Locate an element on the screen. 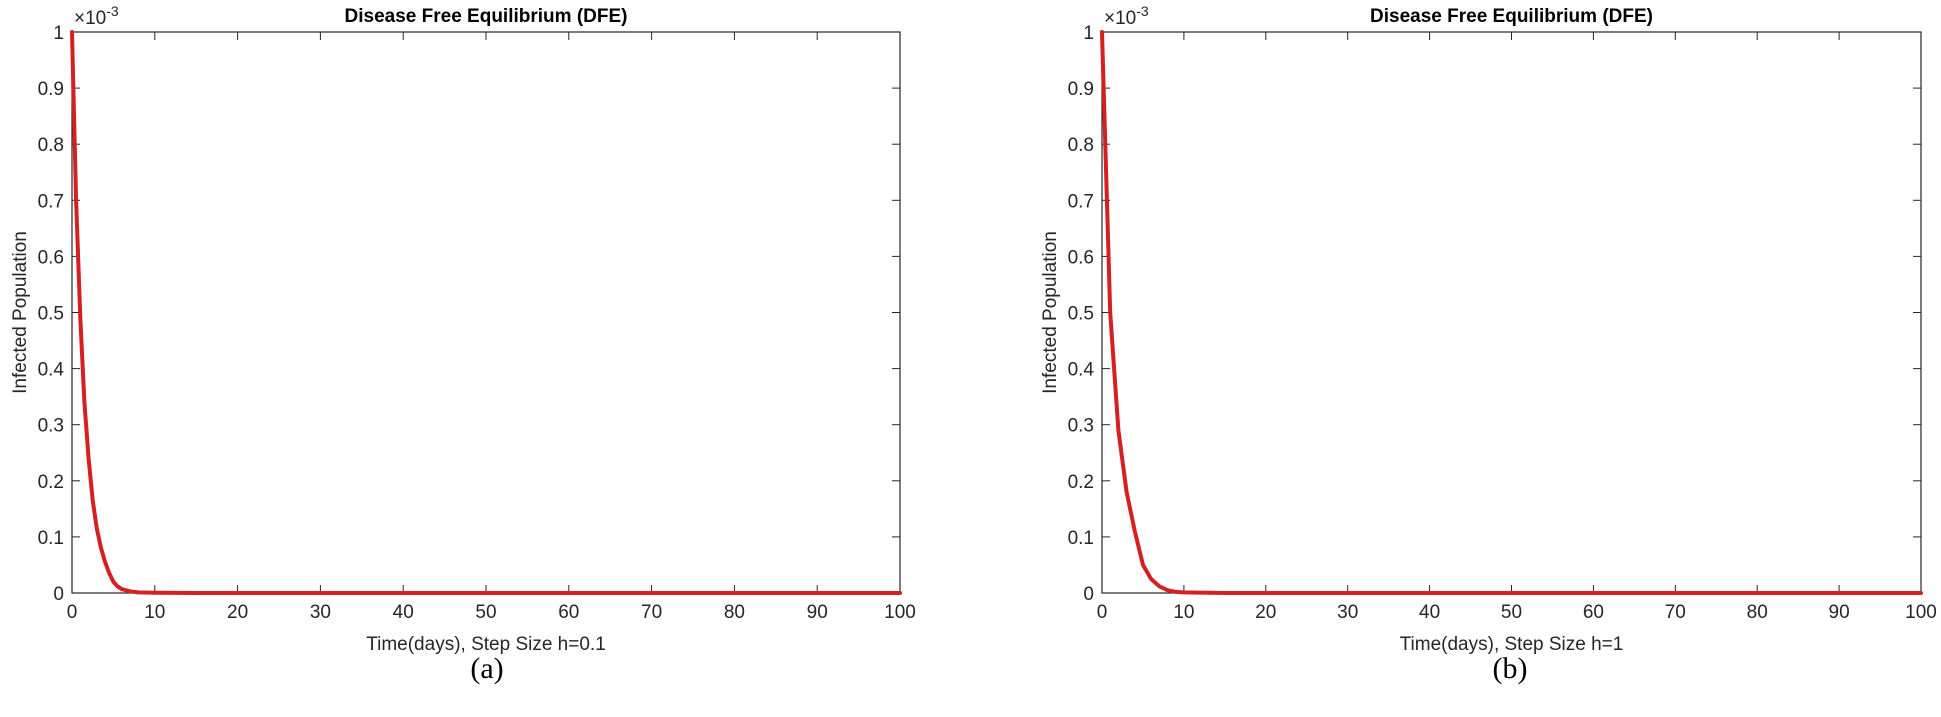 The image size is (1941, 717). x-axis-label: Time(days), Step Size h=1 is located at coordinates (1512, 644).